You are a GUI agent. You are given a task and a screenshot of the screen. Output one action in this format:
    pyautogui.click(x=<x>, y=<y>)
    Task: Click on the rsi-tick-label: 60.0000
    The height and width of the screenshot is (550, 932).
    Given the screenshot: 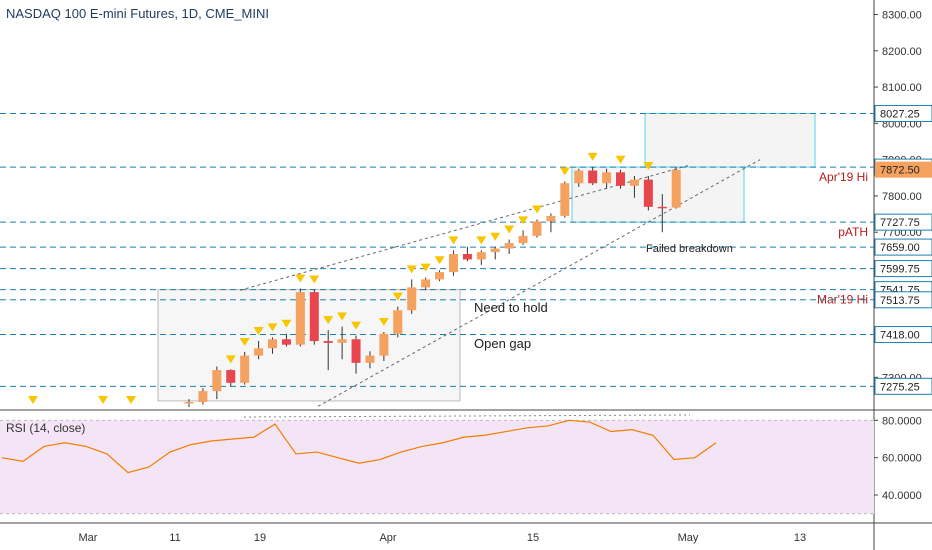 What is the action you would take?
    pyautogui.click(x=902, y=459)
    